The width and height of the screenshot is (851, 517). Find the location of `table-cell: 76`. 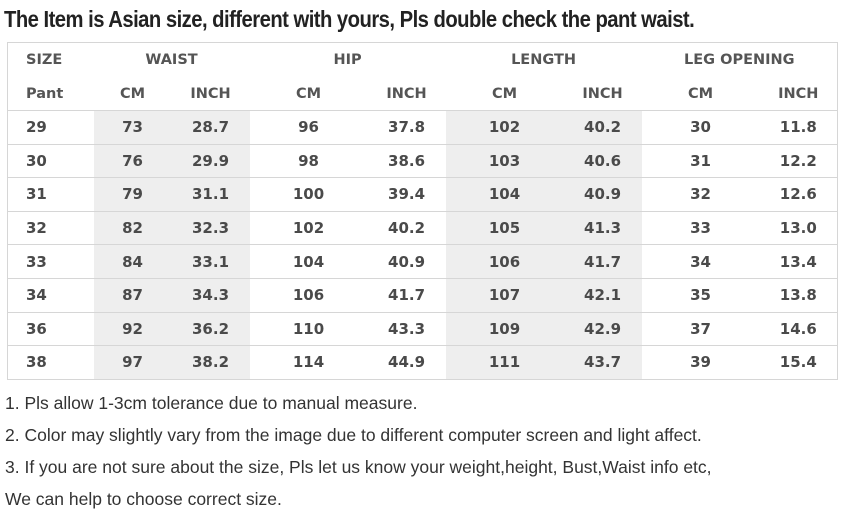

table-cell: 76 is located at coordinates (132, 161).